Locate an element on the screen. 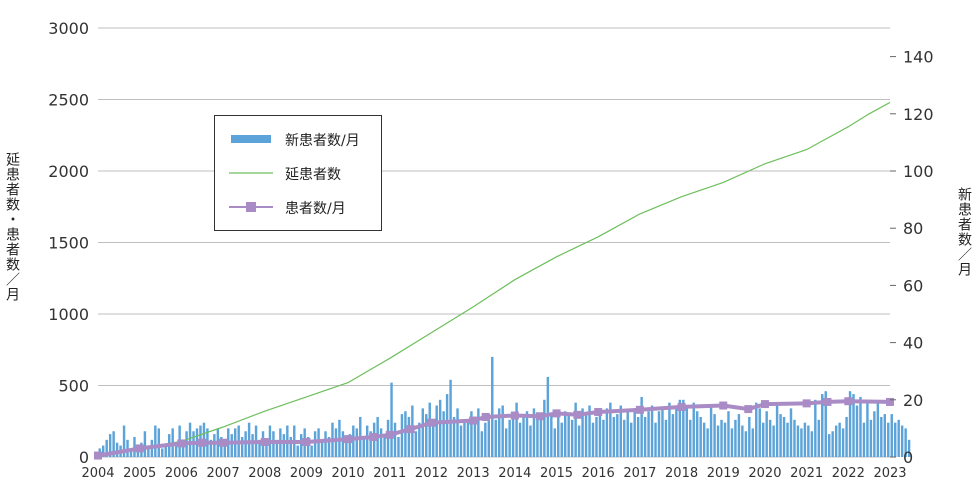  x-tick-label: 2008 is located at coordinates (264, 473).